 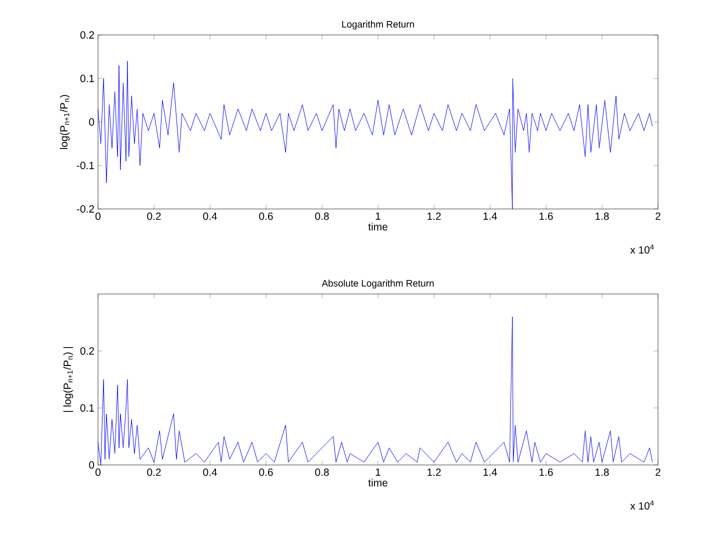 What do you see at coordinates (378, 25) in the screenshot?
I see `chart-title: Logarithm Return` at bounding box center [378, 25].